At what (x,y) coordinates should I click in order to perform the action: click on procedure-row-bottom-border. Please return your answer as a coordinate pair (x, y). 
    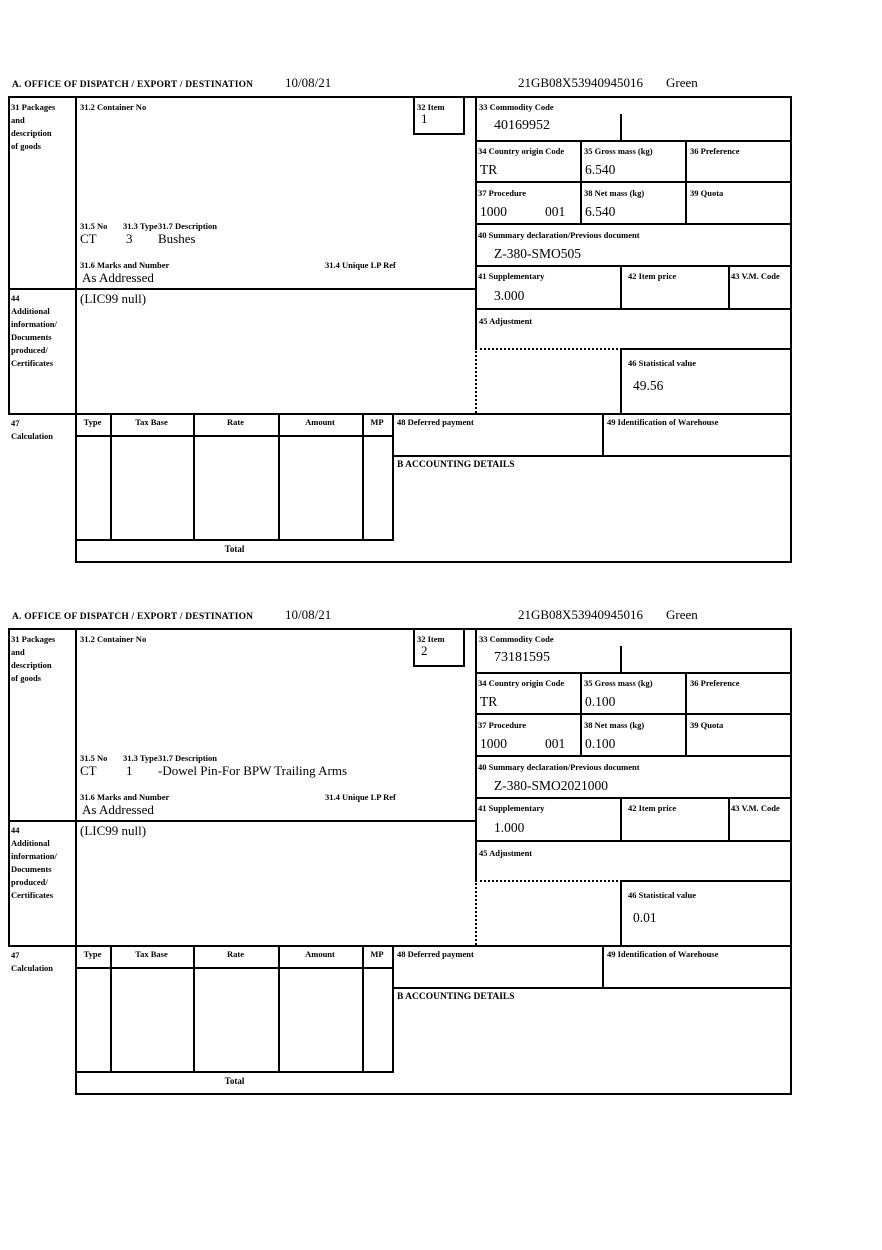
    Looking at the image, I should click on (633, 224).